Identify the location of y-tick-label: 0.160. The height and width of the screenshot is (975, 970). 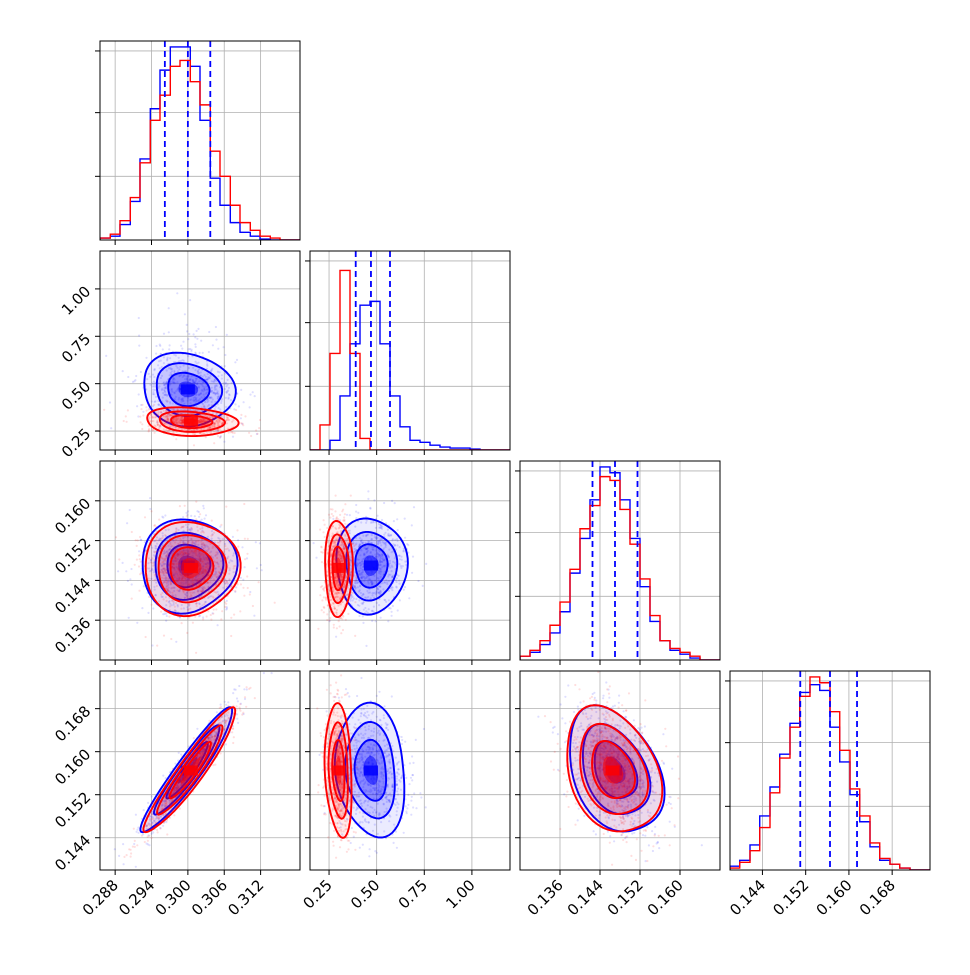
(72, 515).